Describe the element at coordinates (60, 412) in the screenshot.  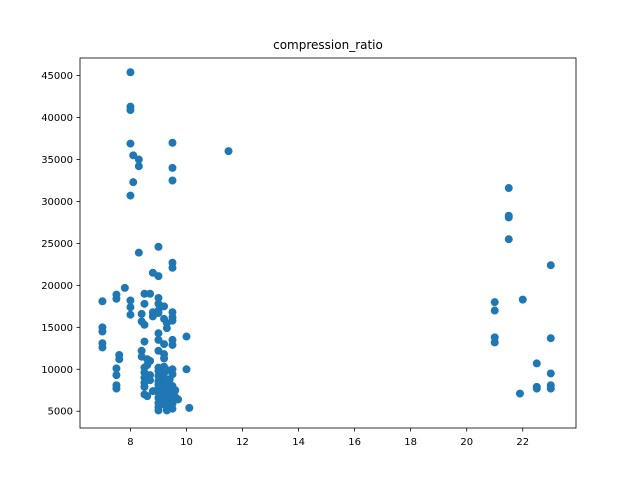
I see `y-tick-label: 5000` at that location.